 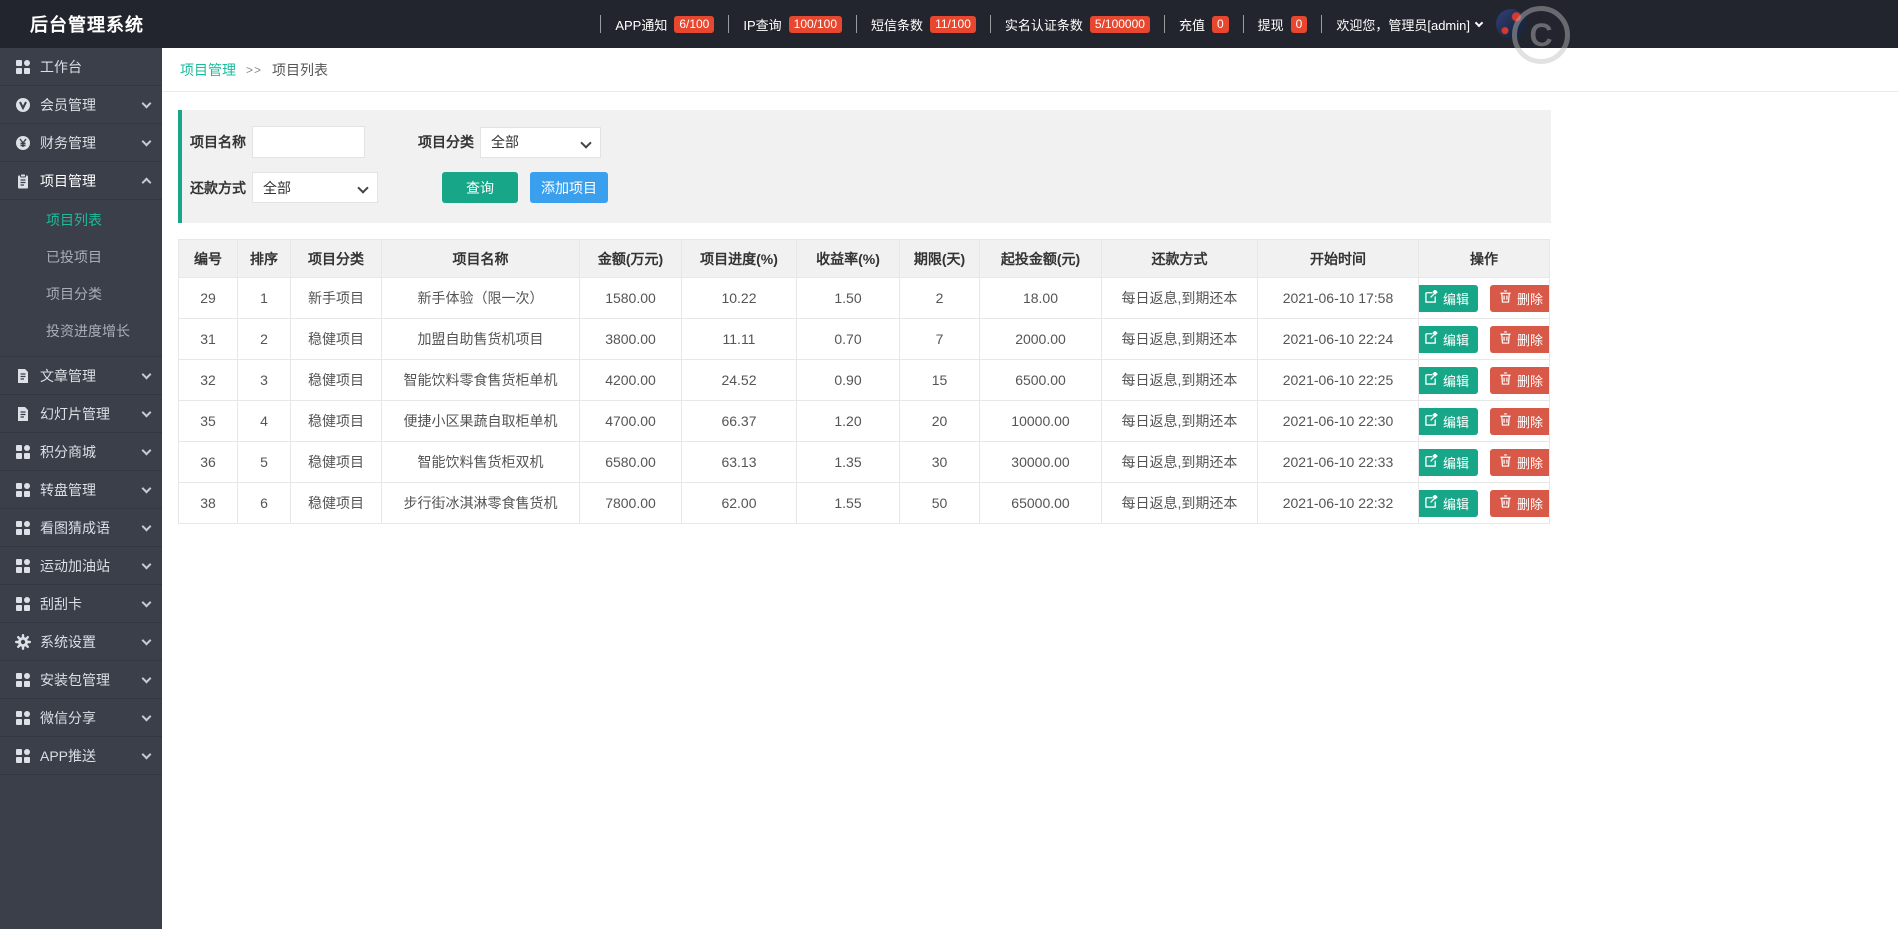 I want to click on cell-rate: 1.50, so click(x=848, y=298).